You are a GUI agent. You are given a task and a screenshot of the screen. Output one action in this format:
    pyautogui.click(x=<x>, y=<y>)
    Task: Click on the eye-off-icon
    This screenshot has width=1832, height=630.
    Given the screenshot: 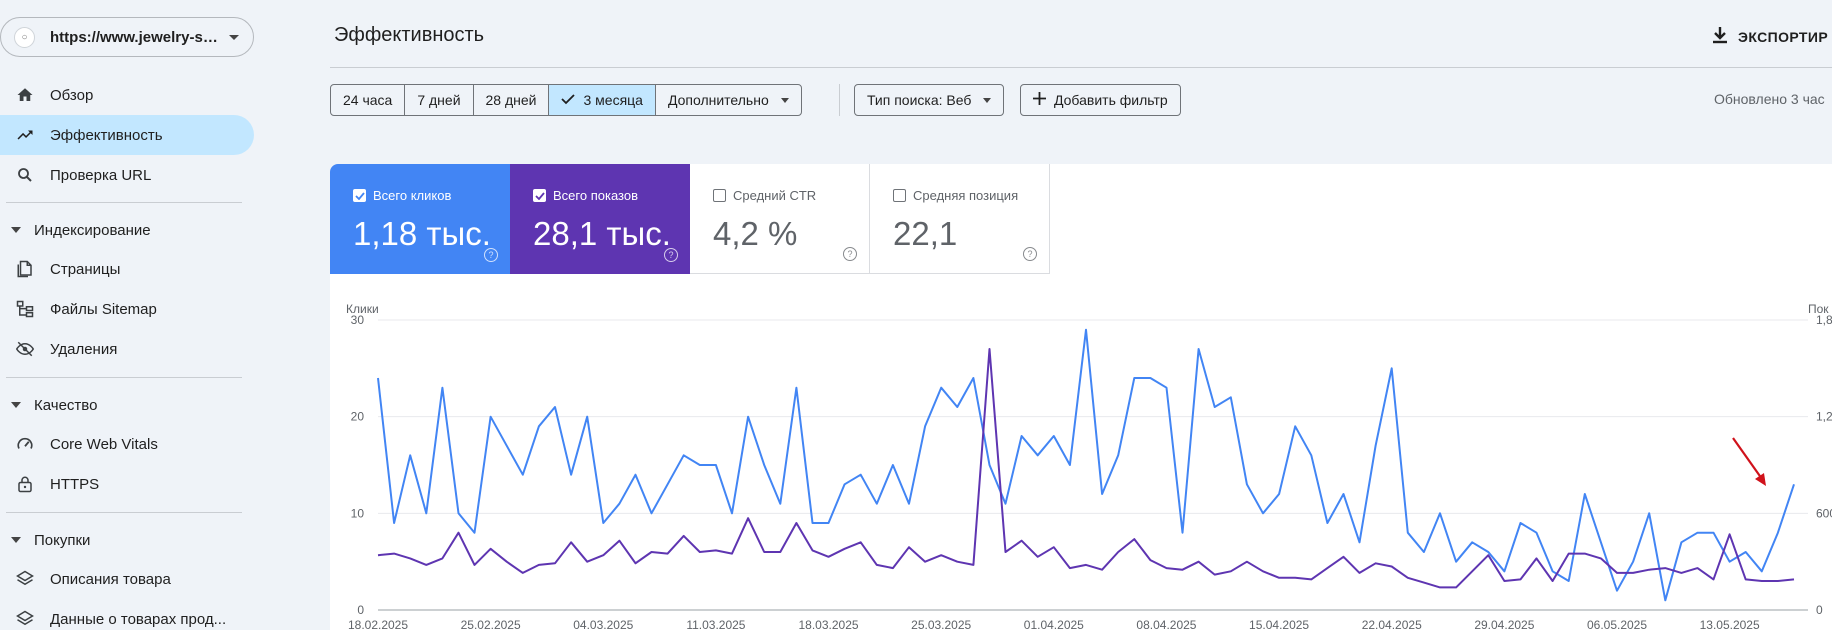 What is the action you would take?
    pyautogui.click(x=25, y=349)
    